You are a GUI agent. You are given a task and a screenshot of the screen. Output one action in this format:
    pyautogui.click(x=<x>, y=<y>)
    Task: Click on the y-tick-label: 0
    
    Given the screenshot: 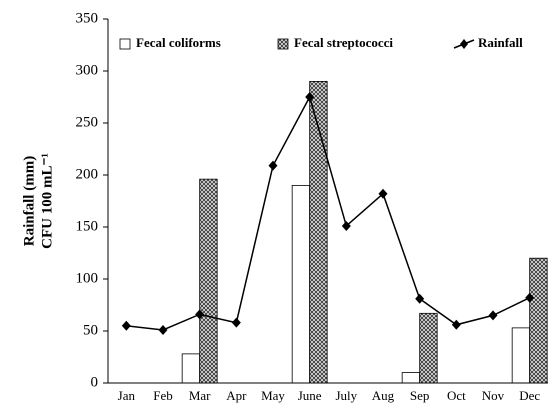 What is the action you would take?
    pyautogui.click(x=95, y=382)
    